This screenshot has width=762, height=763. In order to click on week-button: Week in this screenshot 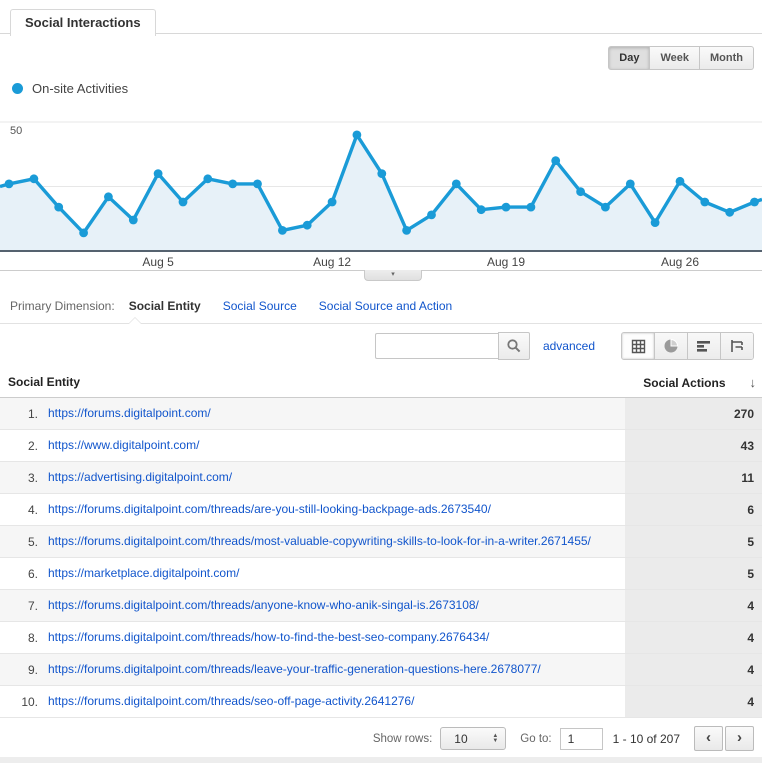, I will do `click(675, 58)`.